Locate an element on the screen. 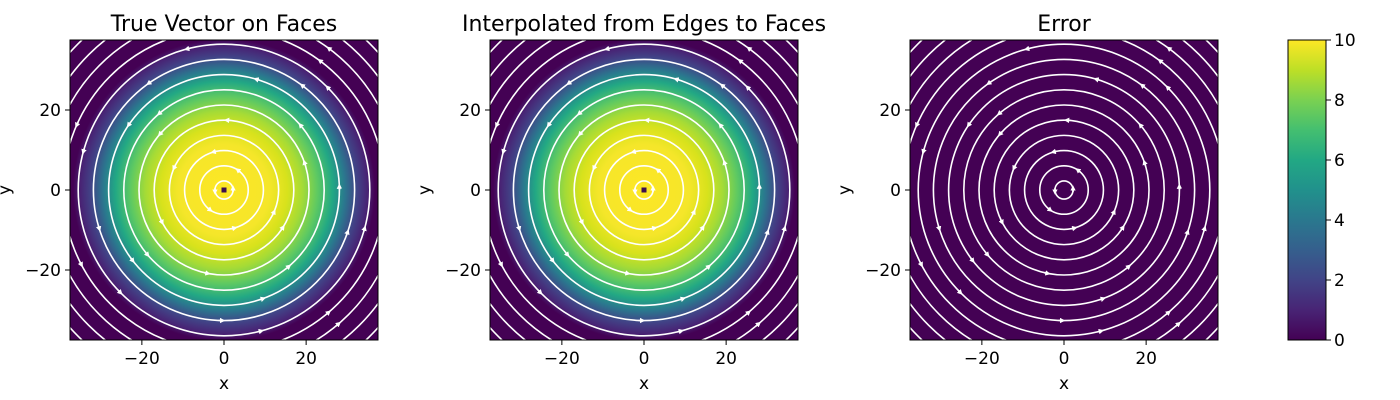  colorbar-tick-label: 8 is located at coordinates (1339, 101).